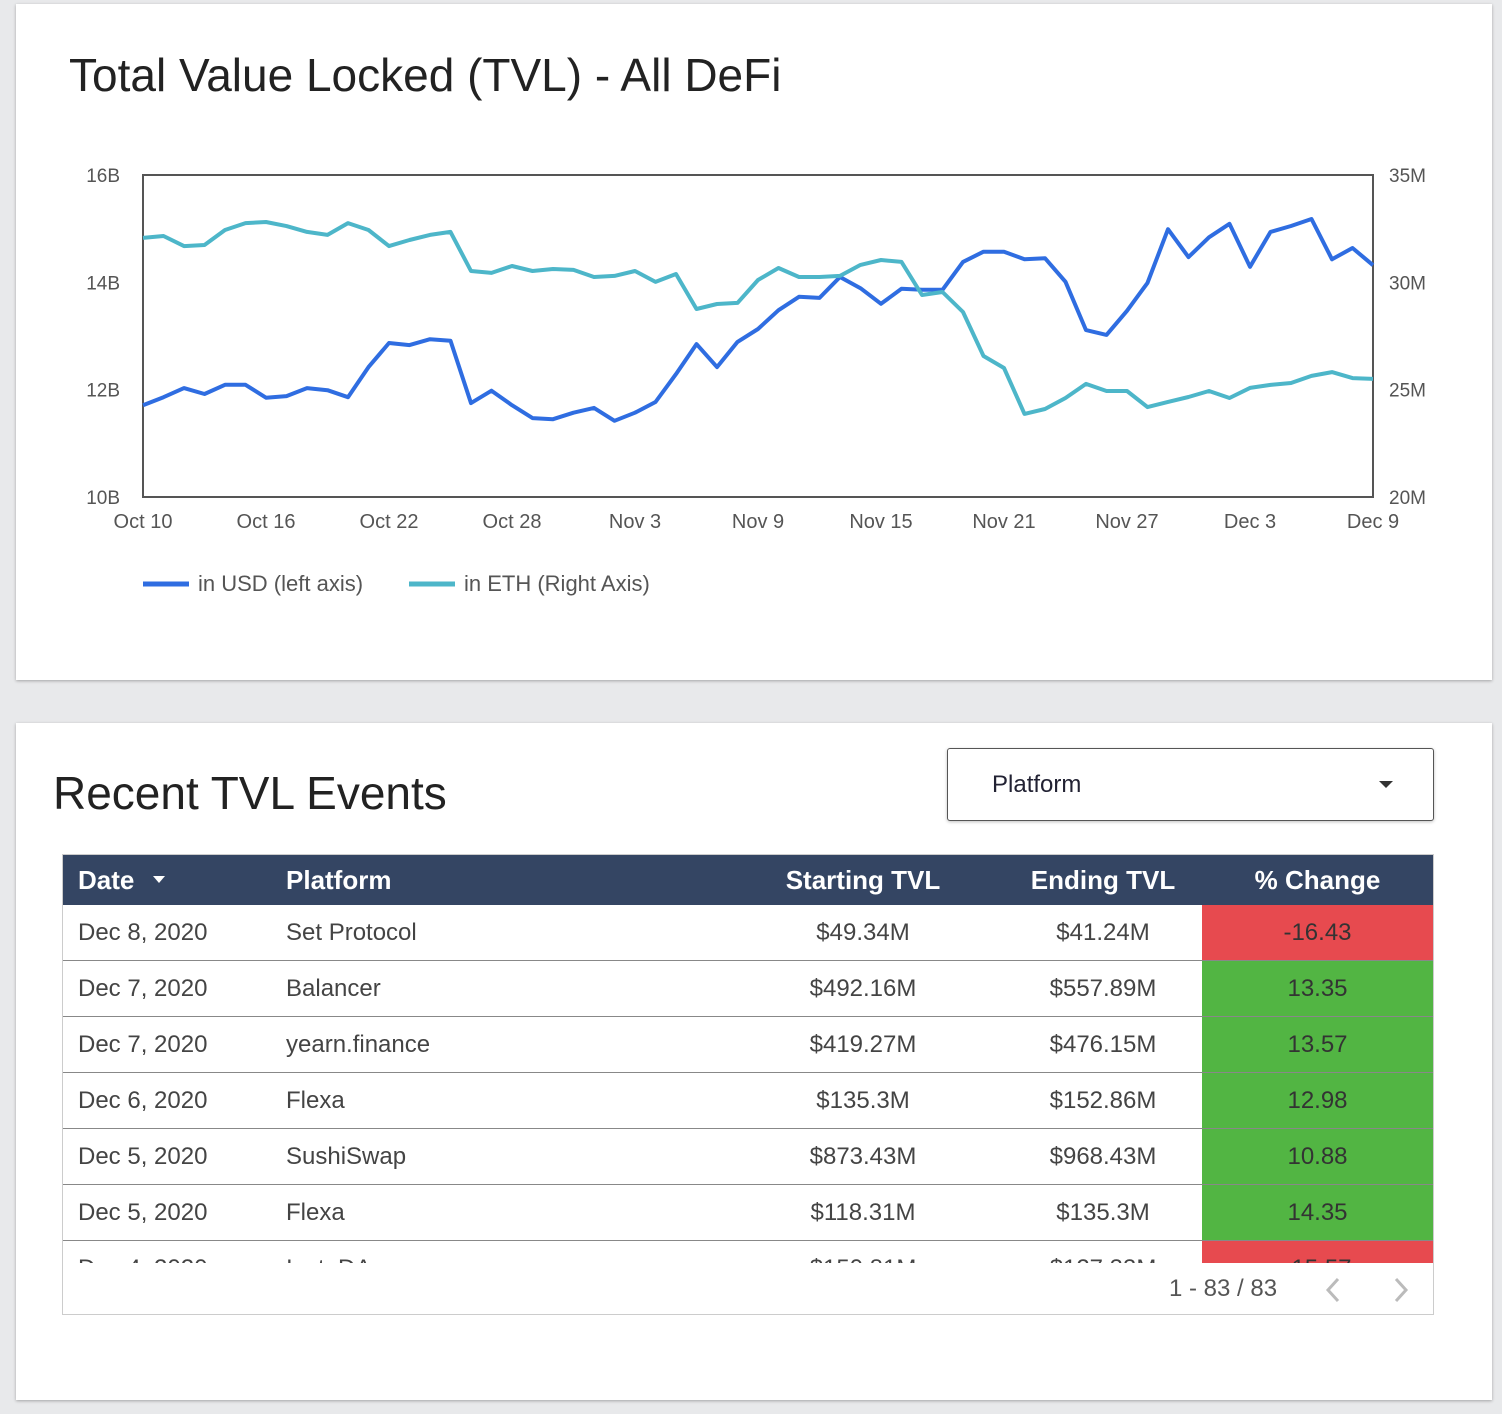 This screenshot has height=1414, width=1502. I want to click on table-cell: 12.98, so click(1317, 1100).